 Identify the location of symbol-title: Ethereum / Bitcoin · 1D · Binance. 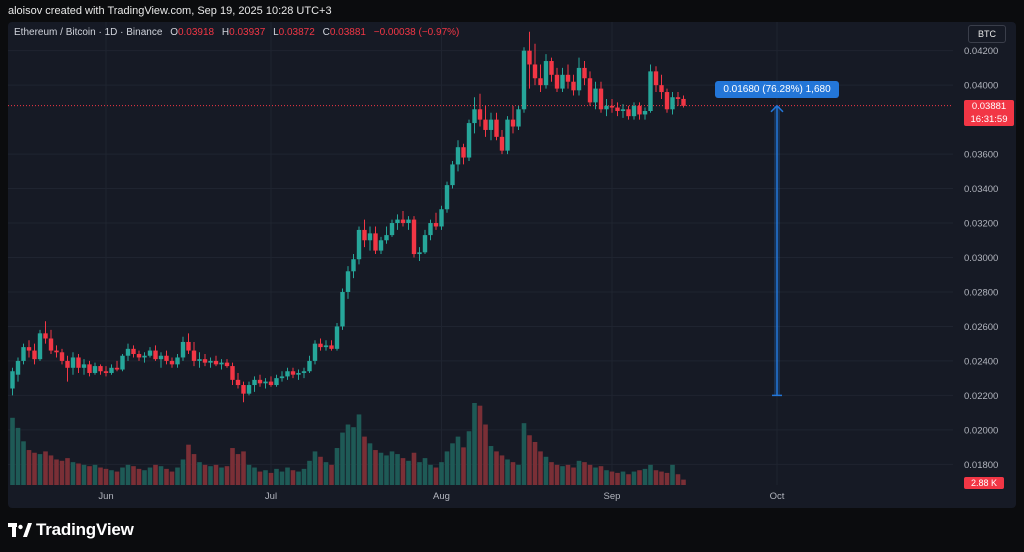
(88, 32).